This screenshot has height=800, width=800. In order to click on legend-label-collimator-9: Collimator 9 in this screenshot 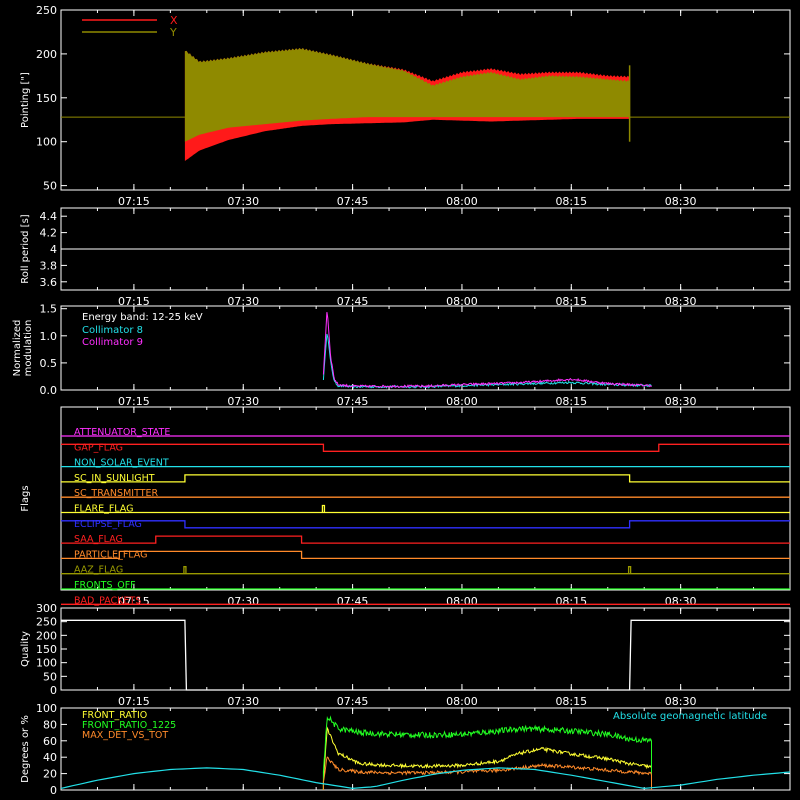, I will do `click(112, 342)`.